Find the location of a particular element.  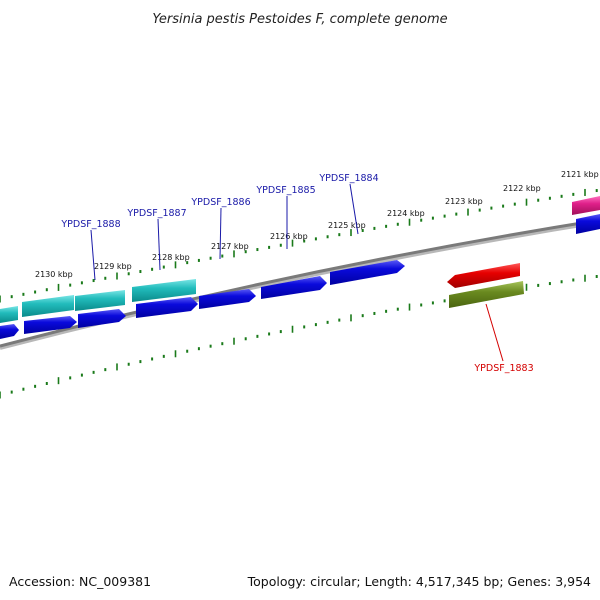

kbp-label: 2121 kbp is located at coordinates (580, 174).